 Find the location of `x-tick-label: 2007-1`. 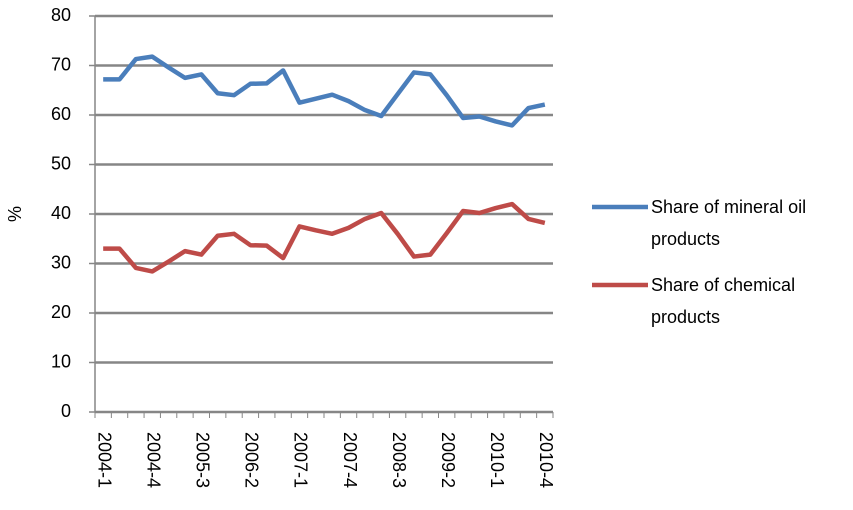

x-tick-label: 2007-1 is located at coordinates (301, 460).